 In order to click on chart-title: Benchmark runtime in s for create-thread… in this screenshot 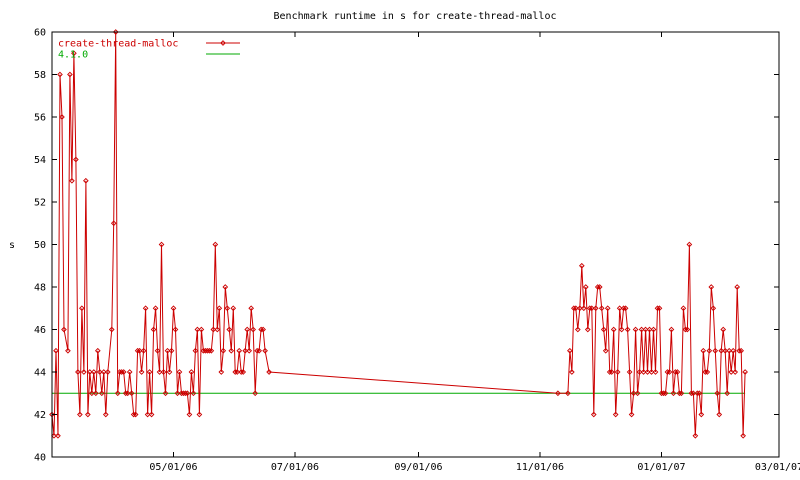, I will do `click(415, 16)`.